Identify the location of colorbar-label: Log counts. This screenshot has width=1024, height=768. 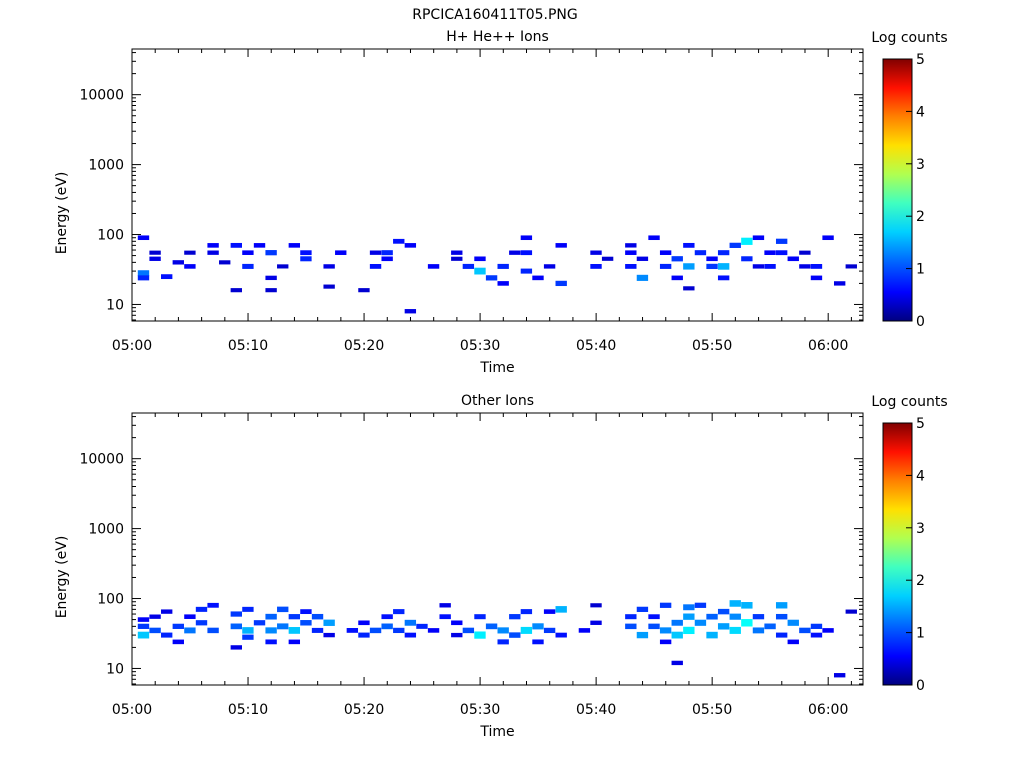
(909, 402).